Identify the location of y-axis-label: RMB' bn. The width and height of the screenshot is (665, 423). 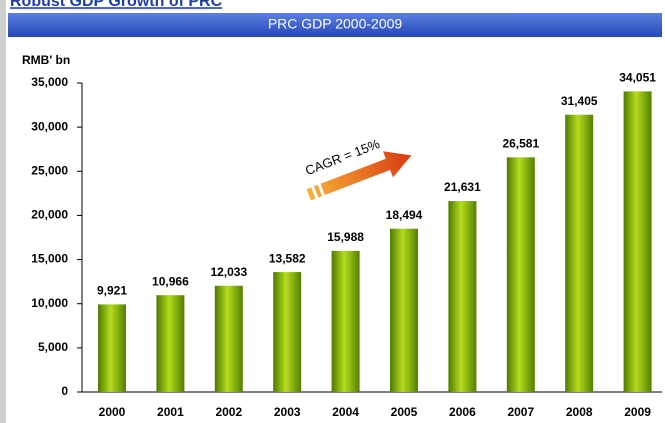
(46, 60).